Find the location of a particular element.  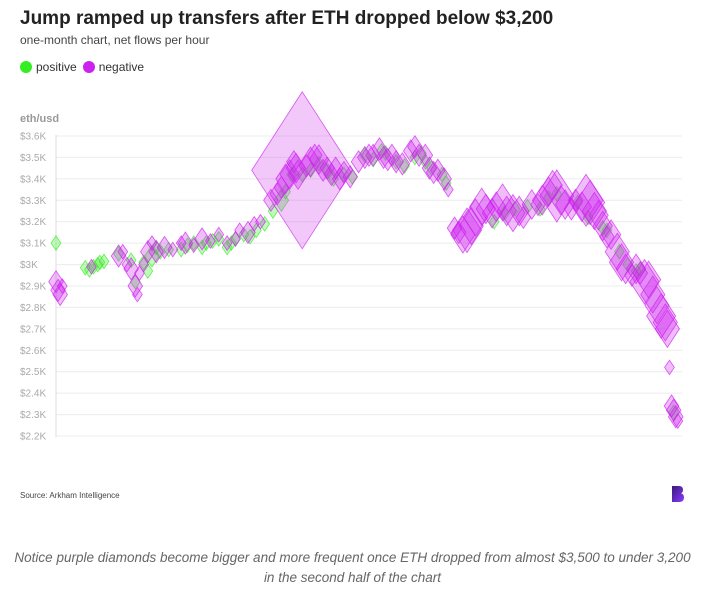

y-tick-label: $2.4K is located at coordinates (33, 394).